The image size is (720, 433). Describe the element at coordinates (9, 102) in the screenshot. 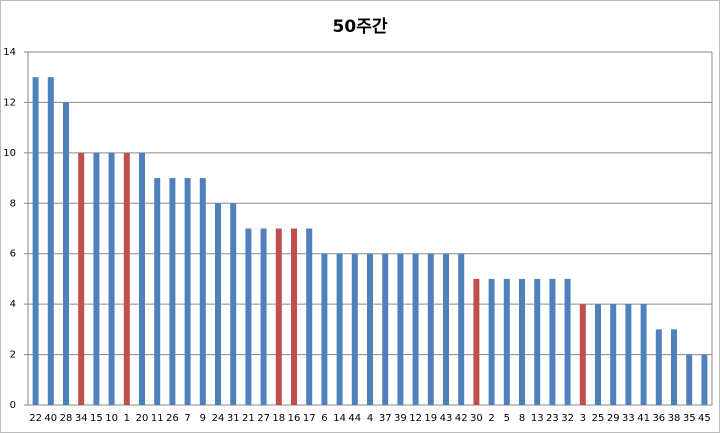

I see `y-tick-label: 12` at that location.